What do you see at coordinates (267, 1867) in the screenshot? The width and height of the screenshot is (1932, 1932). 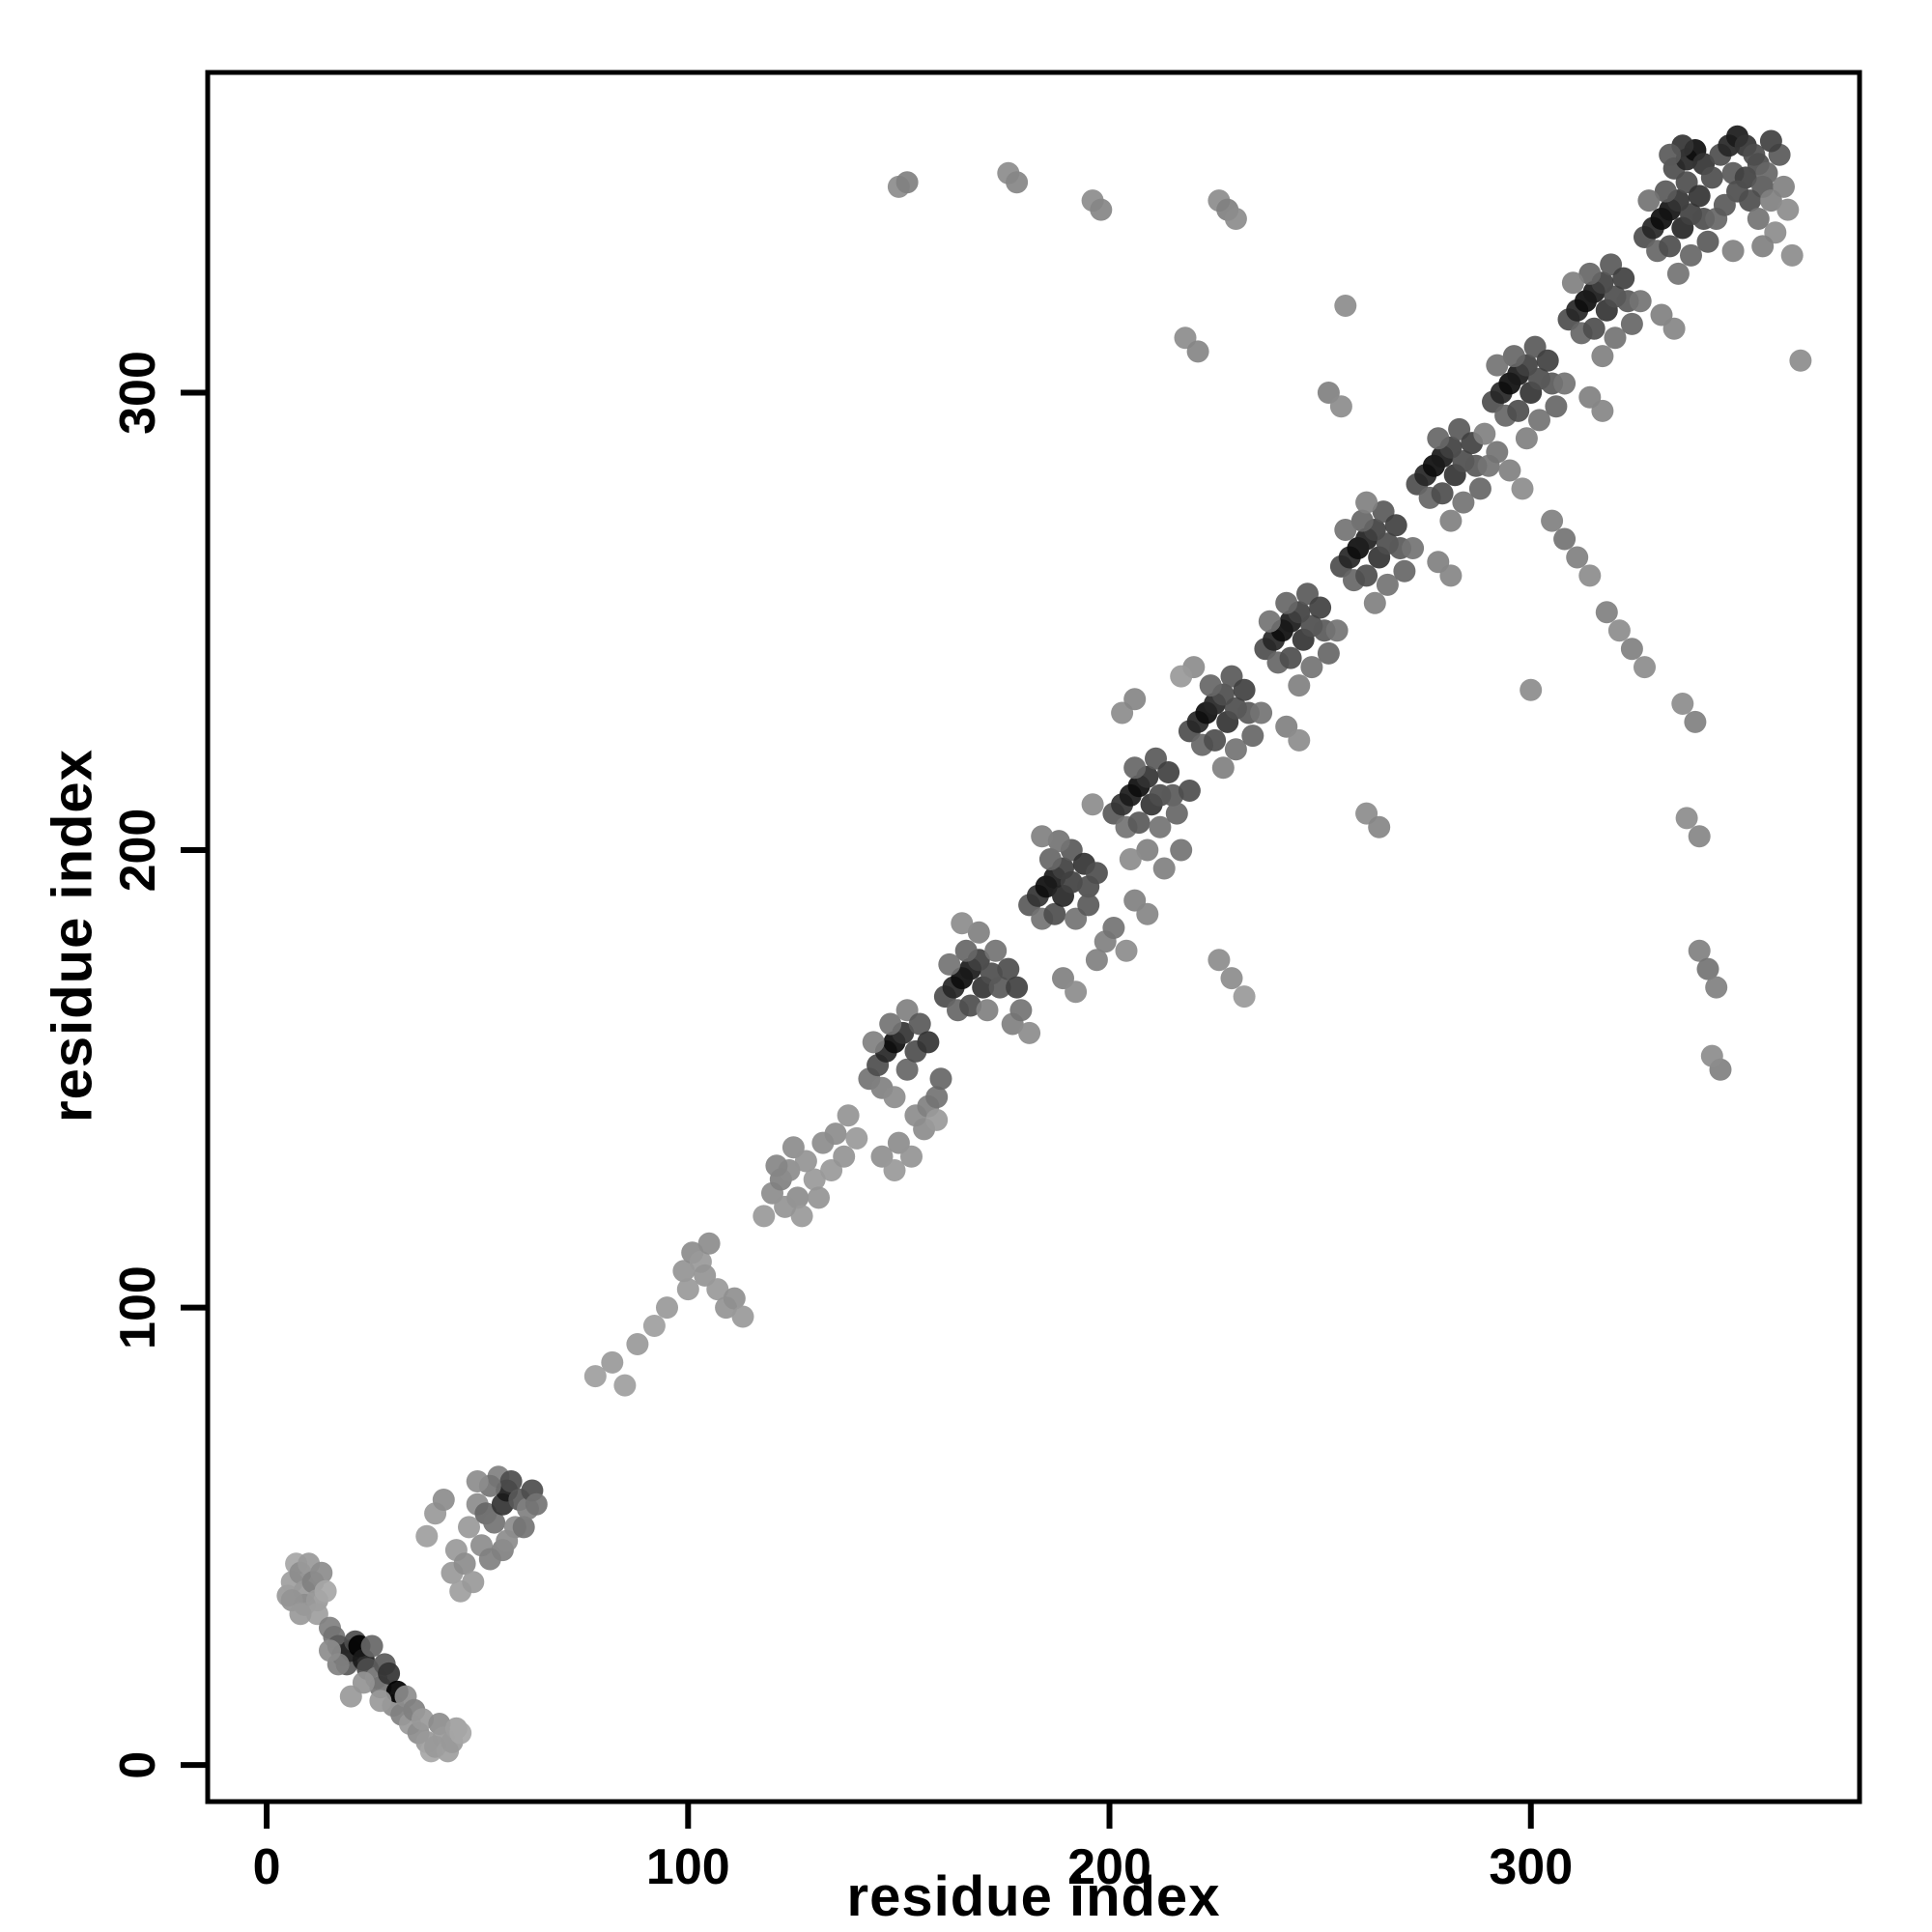 I see `x-tick-label: 0` at bounding box center [267, 1867].